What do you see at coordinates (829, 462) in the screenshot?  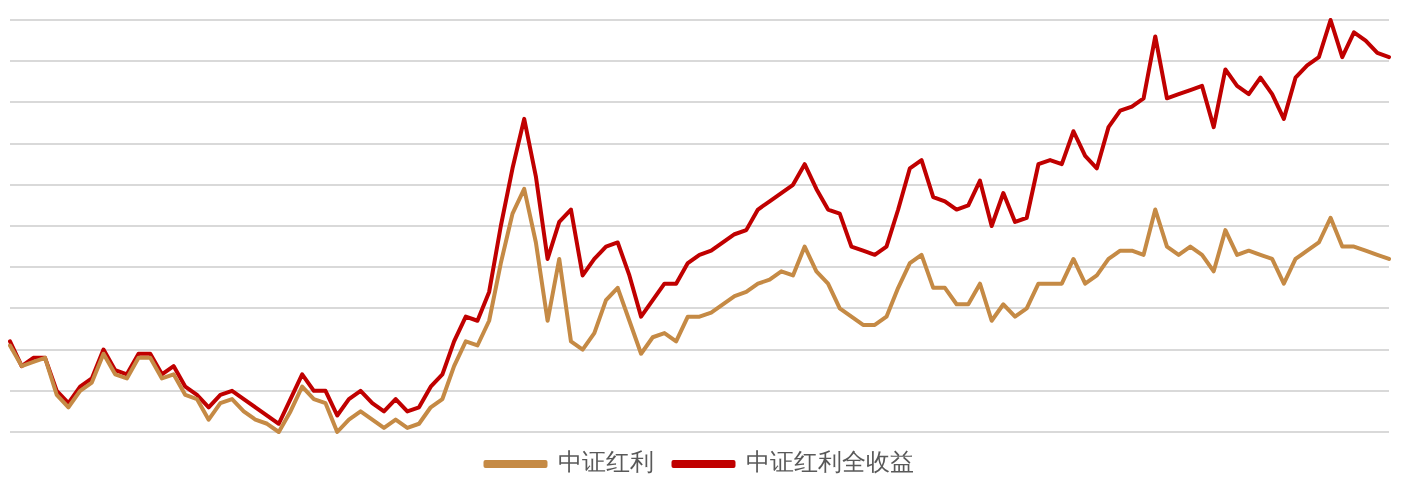 I see `legend-label: 中证红利全收益` at bounding box center [829, 462].